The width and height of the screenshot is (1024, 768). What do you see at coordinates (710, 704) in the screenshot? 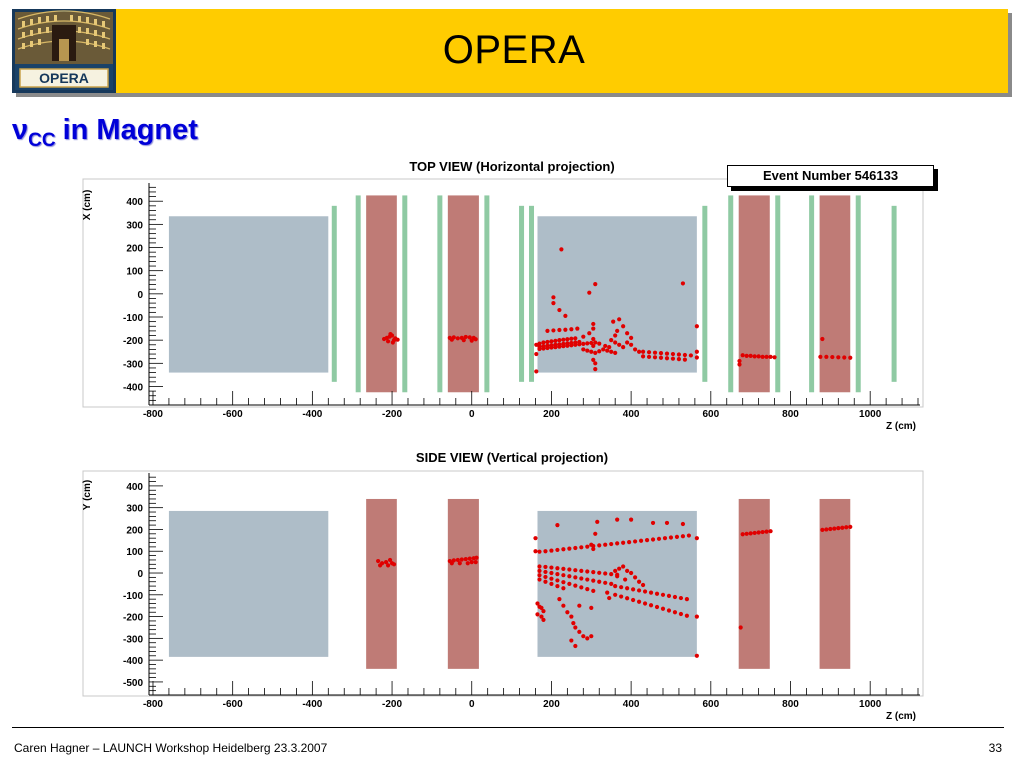
I see `side-x-tick-label: 600` at bounding box center [710, 704].